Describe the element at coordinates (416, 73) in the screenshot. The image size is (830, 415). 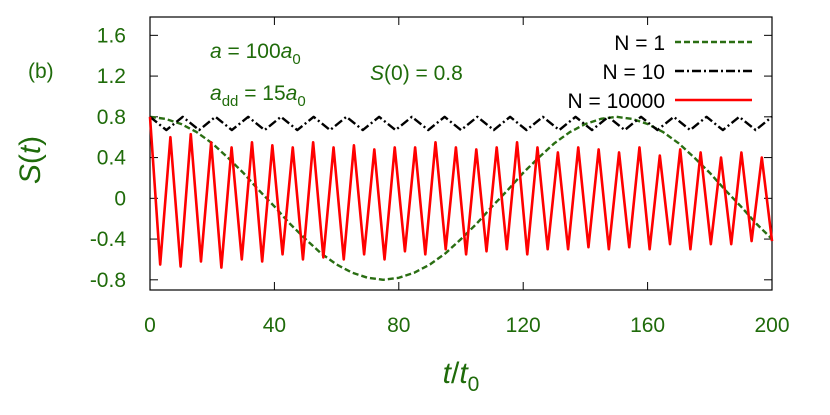
I see `annotation: S(0) = 0.8` at that location.